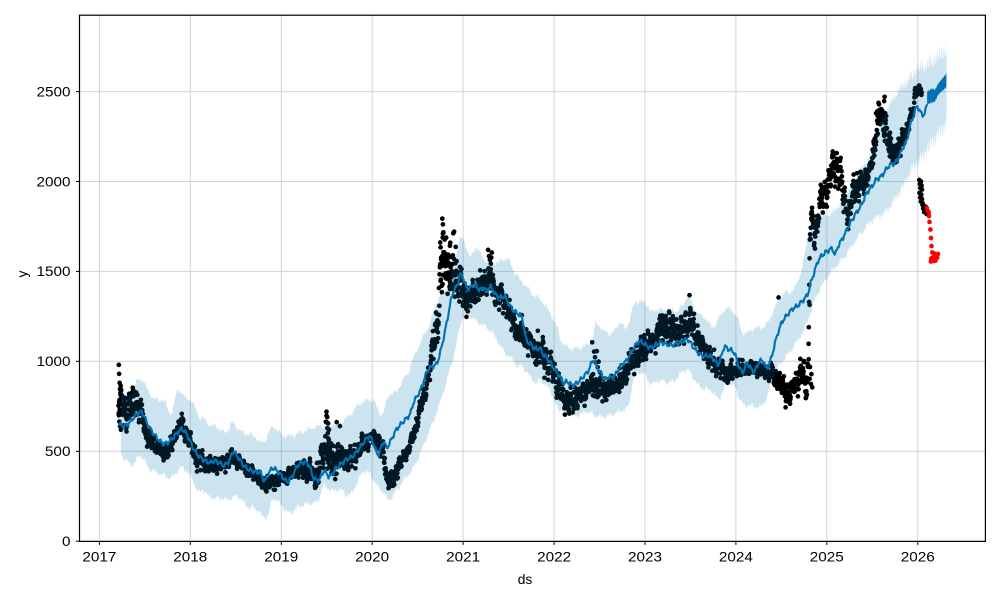 This screenshot has width=1000, height=605. I want to click on svg-text: 2000, so click(54, 181).